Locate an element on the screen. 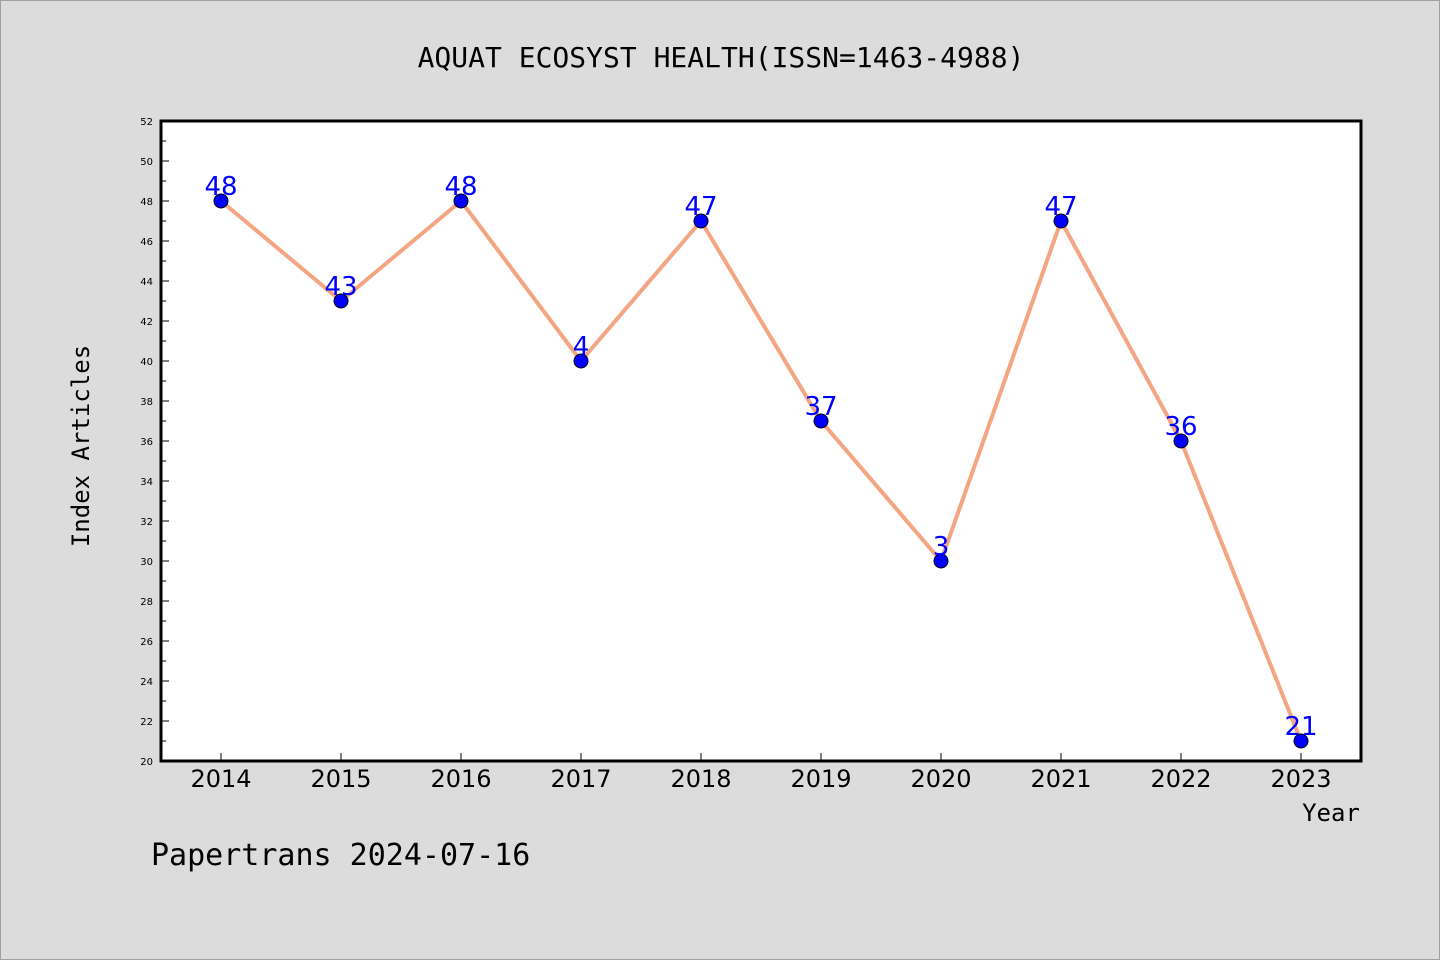  y-axis: 20 22 24 26 28 30 32 34 36 38 40 42 44 46 48 50 52 is located at coordinates (154, 442).